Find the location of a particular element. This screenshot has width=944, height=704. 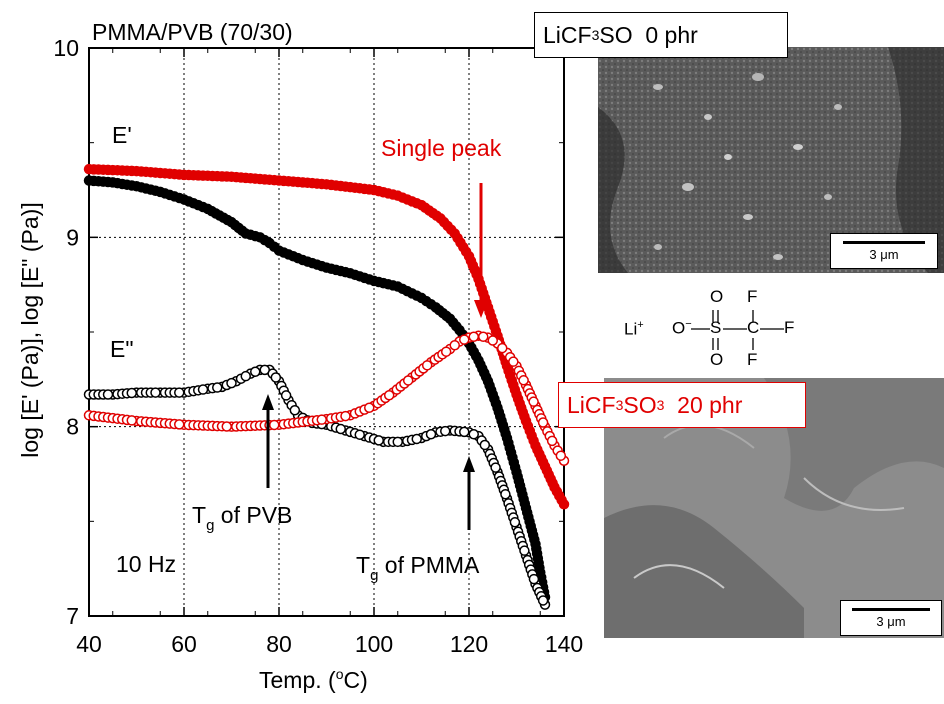

scale-bar-bottom: 3 μm is located at coordinates (891, 618).